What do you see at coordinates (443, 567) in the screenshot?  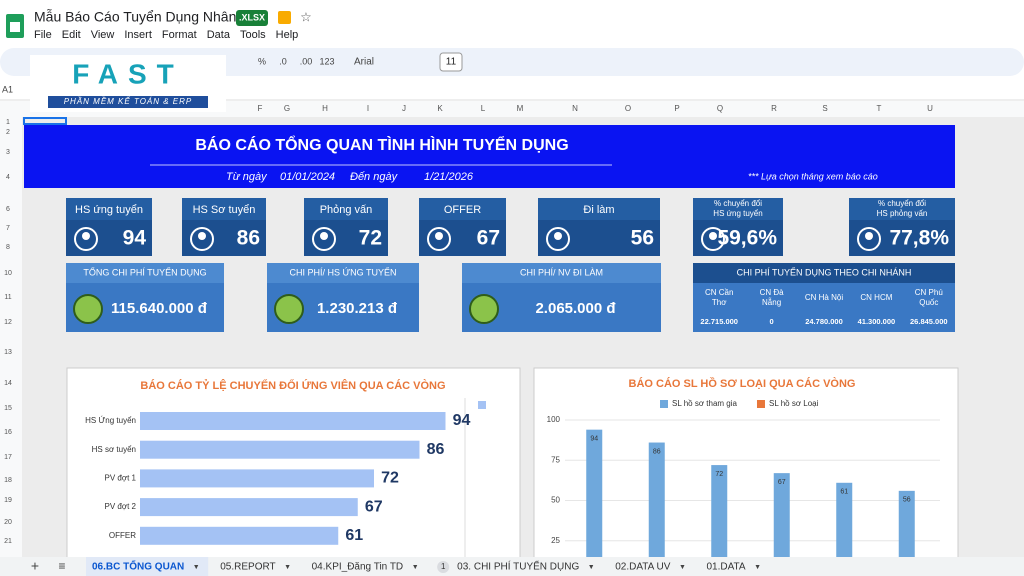 I see `tab-badge` at bounding box center [443, 567].